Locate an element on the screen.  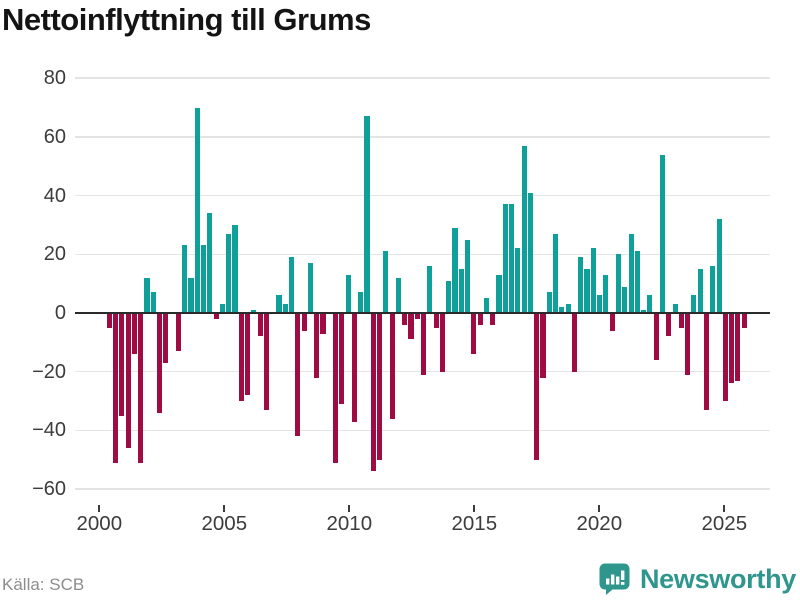
y-axis-label: 60 is located at coordinates (54, 136).